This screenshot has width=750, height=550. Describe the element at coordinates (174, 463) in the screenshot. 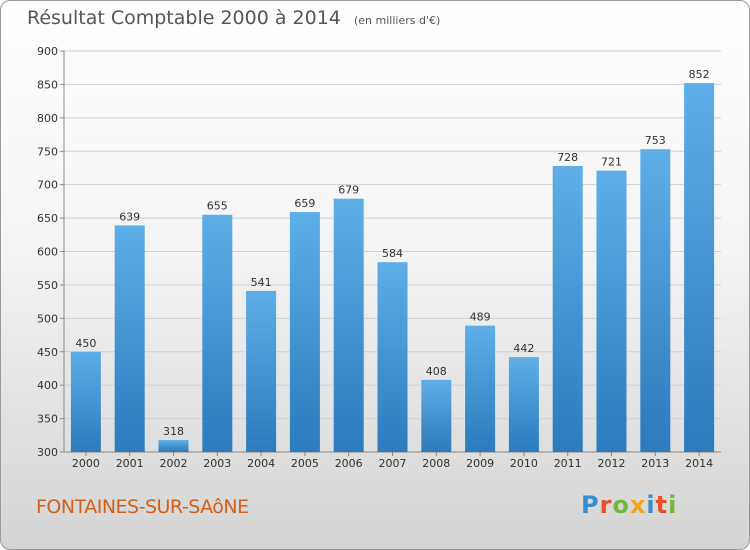

I see `x-tick-label: 2002` at that location.